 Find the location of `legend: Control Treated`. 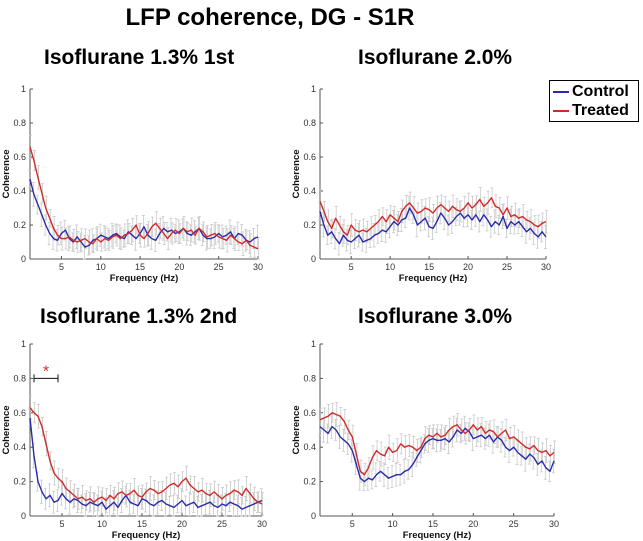

legend: Control Treated is located at coordinates (594, 101).